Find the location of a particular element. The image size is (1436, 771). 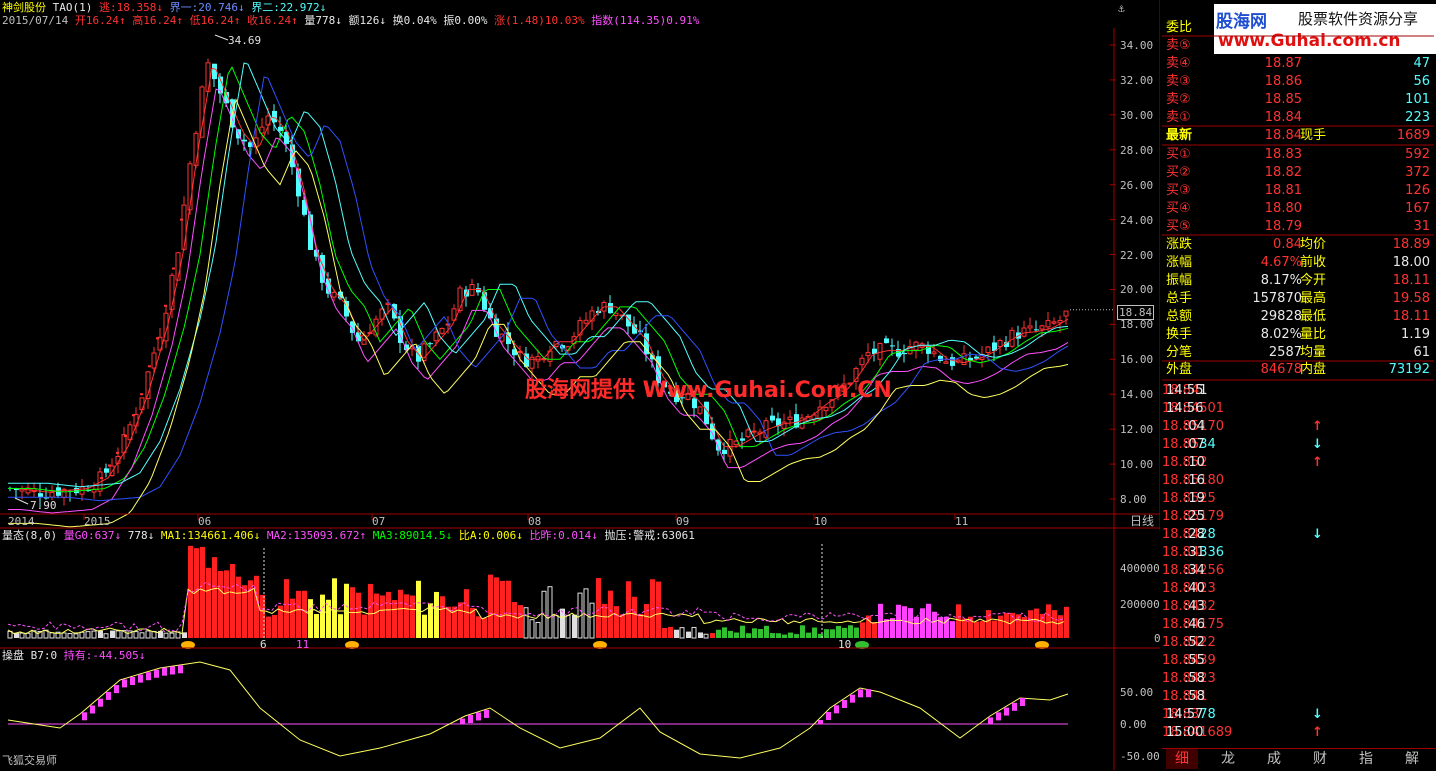

tick-row: :04 18.85 ↑ 170 is located at coordinates (1298, 427).